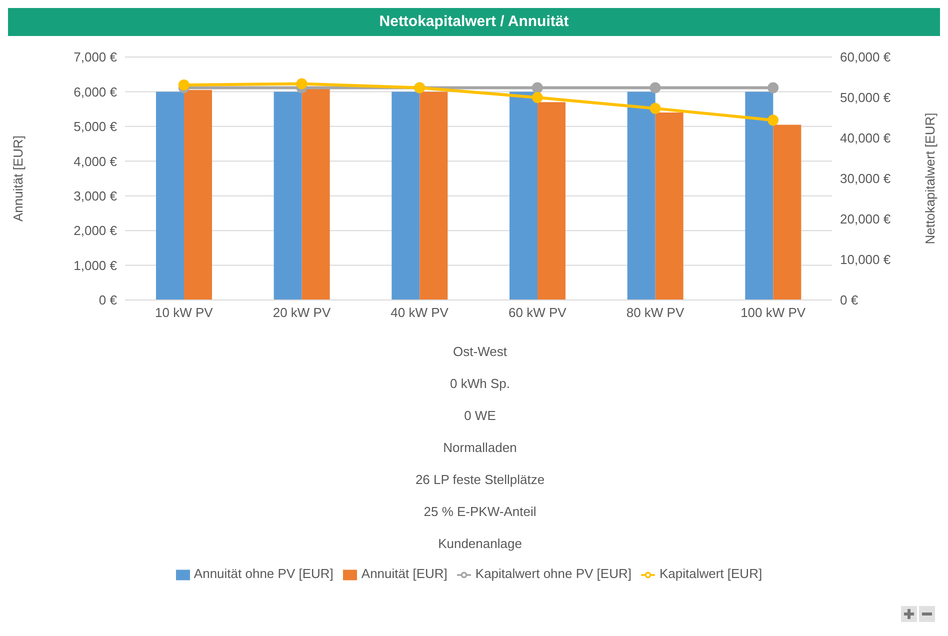 The image size is (948, 636). I want to click on y-tick-label: 6,000 €, so click(96, 92).